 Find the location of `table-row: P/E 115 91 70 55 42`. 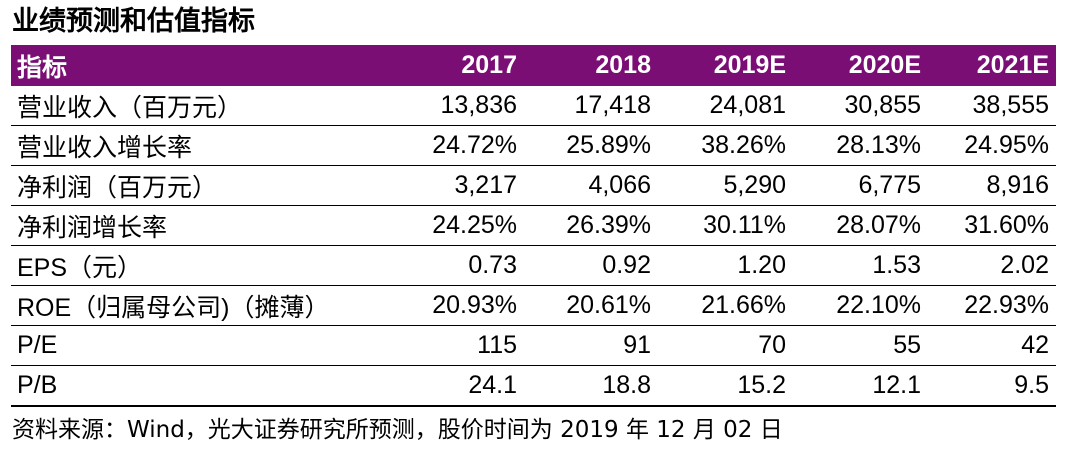

table-row: P/E 115 91 70 55 42 is located at coordinates (533, 345).